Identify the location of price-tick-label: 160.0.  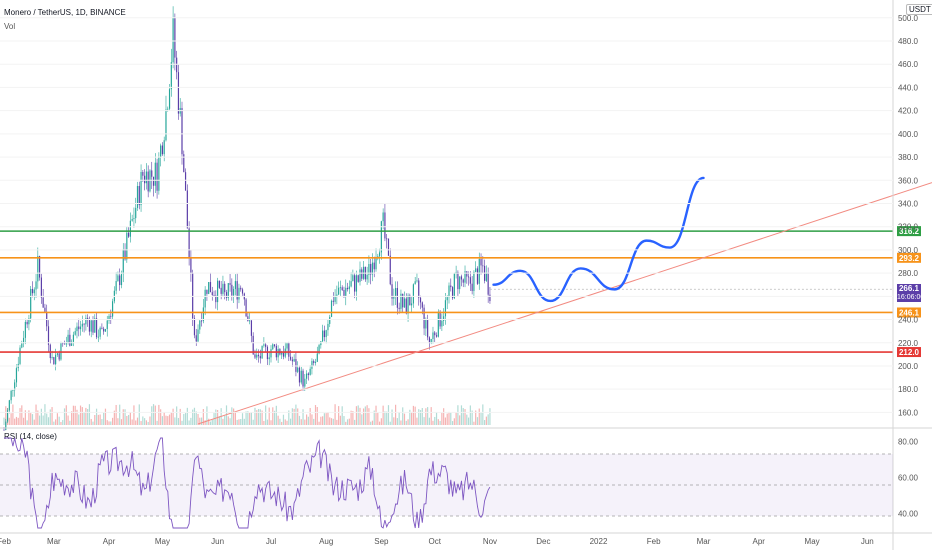
(908, 412).